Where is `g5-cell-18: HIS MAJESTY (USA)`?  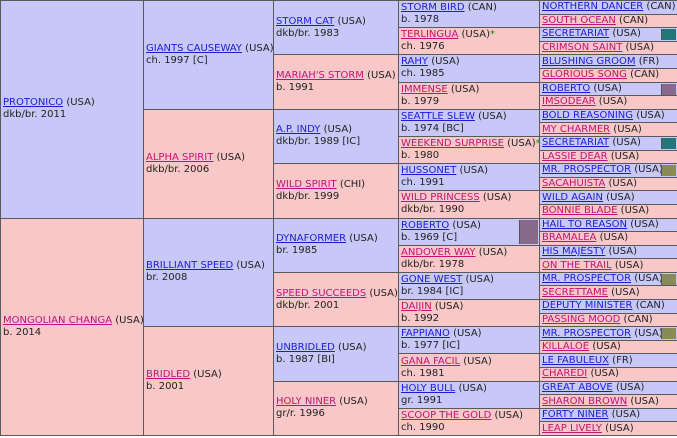
g5-cell-18: HIS MAJESTY (USA) is located at coordinates (608, 252).